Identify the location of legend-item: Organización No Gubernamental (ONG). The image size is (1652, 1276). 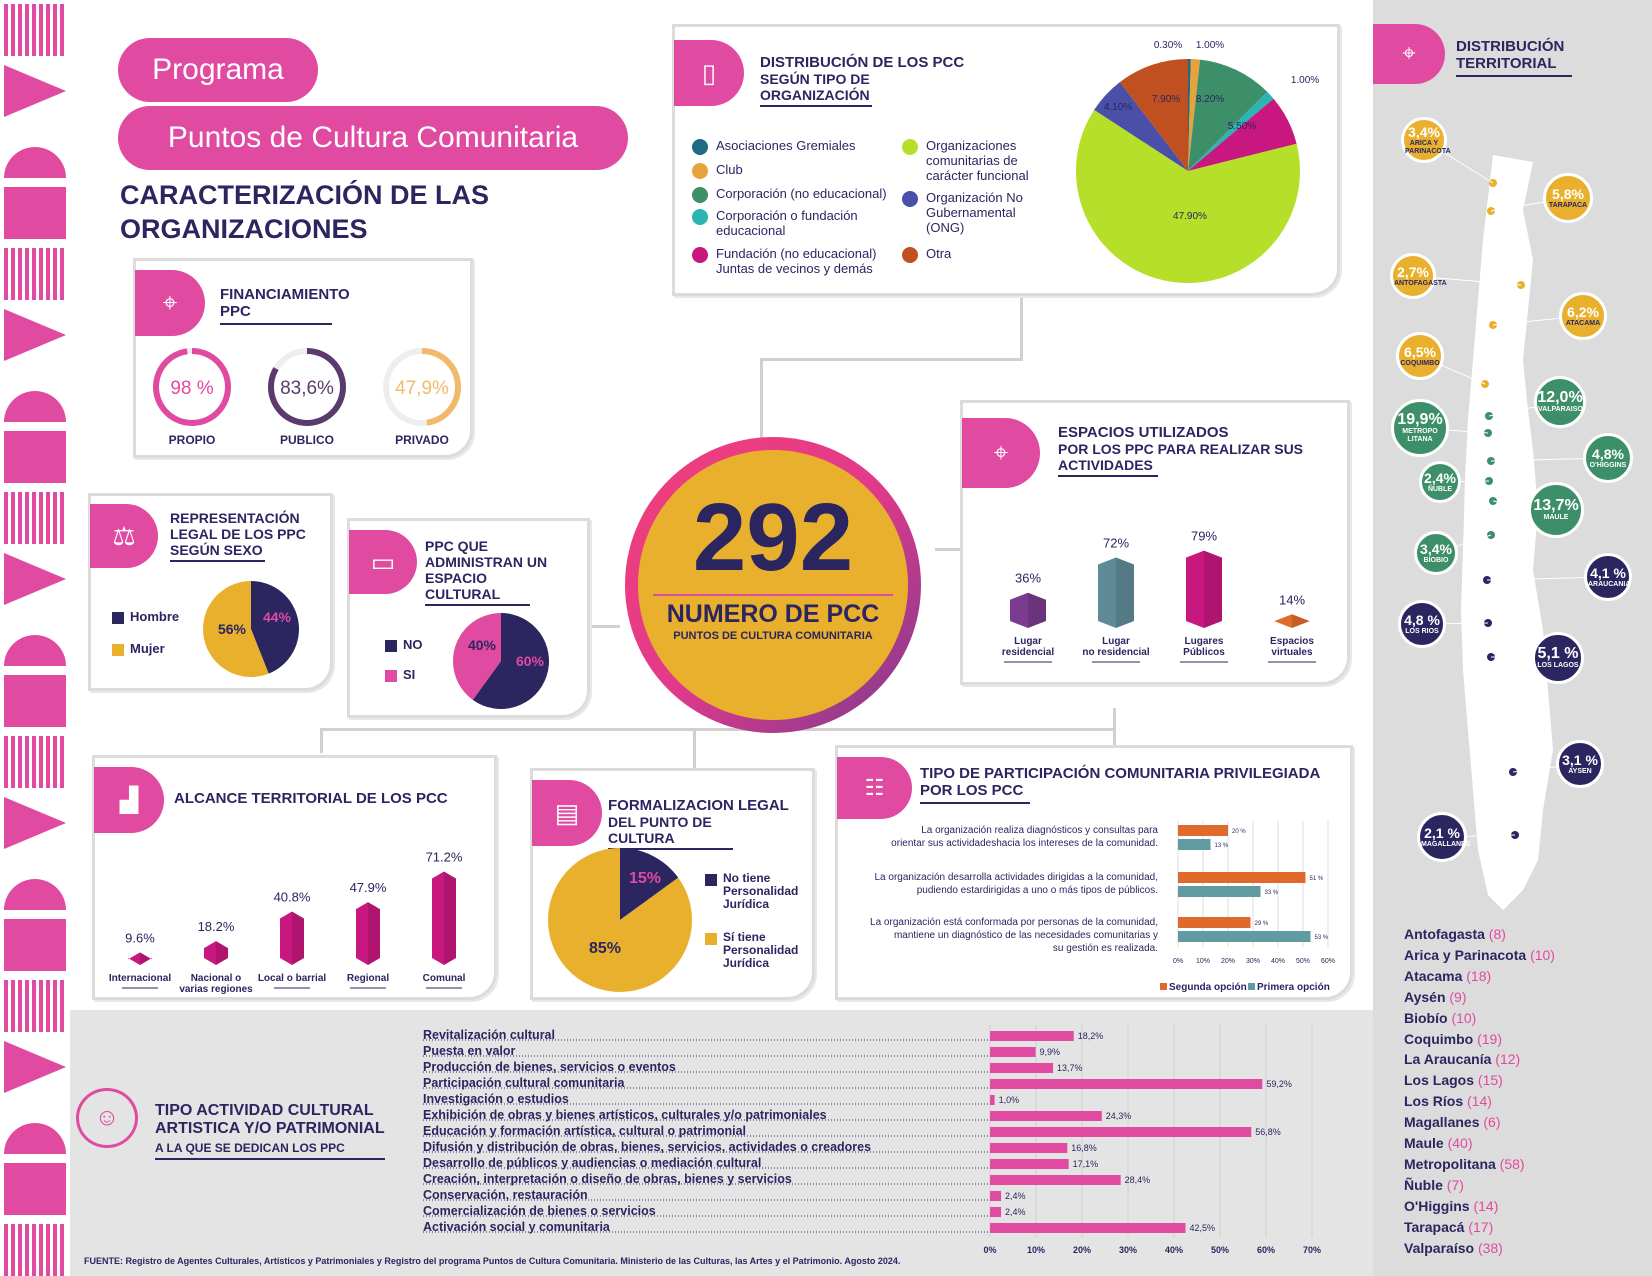
(972, 212).